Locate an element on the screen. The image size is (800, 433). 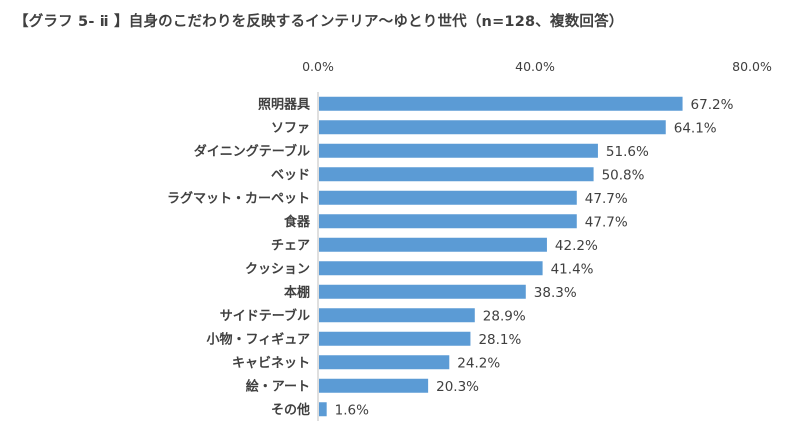
category-label: サイドテーブル is located at coordinates (265, 316).